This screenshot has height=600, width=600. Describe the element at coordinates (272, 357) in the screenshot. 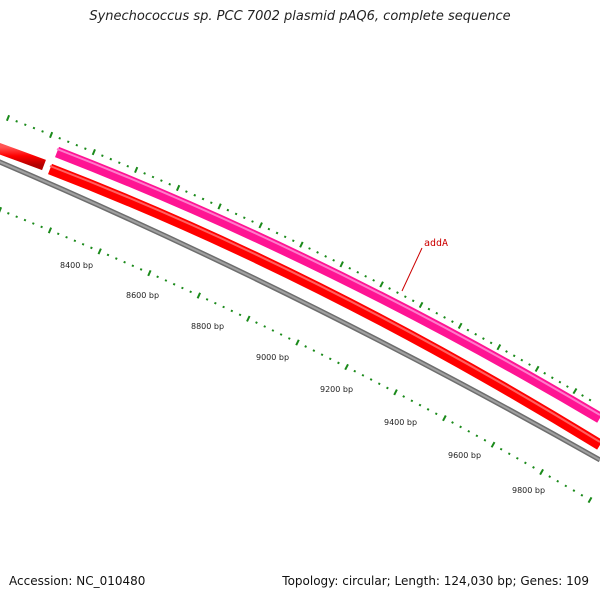

I see `scale-label-9000: 9000 bp` at that location.